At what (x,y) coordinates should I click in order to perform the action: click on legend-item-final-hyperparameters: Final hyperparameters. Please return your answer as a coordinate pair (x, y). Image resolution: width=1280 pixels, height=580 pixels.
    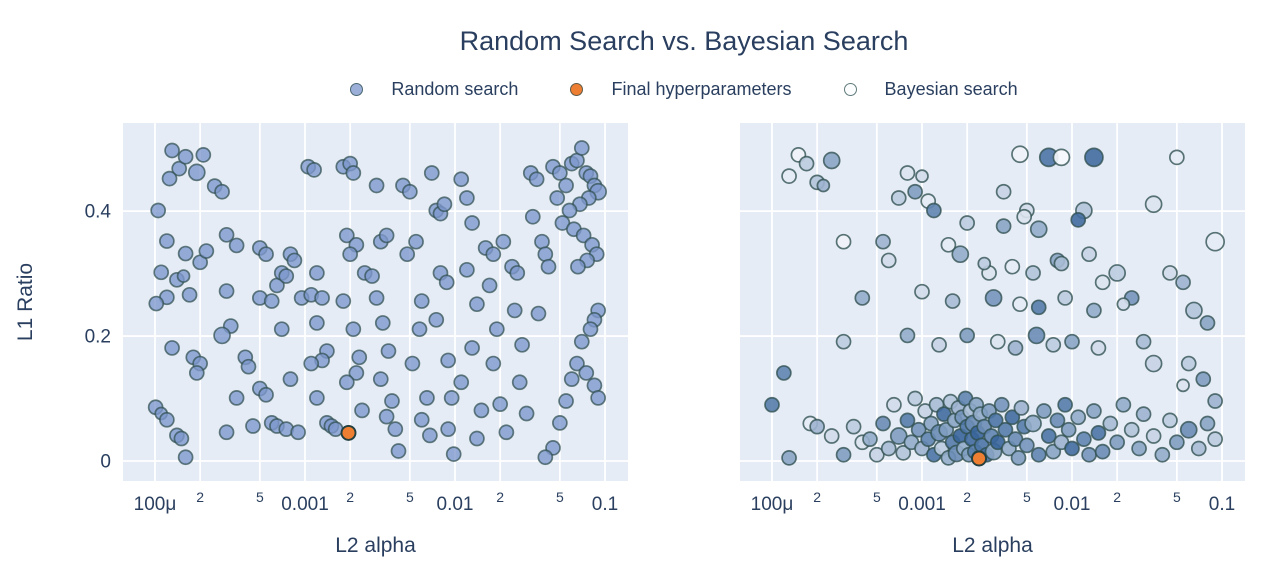
    Looking at the image, I should click on (681, 89).